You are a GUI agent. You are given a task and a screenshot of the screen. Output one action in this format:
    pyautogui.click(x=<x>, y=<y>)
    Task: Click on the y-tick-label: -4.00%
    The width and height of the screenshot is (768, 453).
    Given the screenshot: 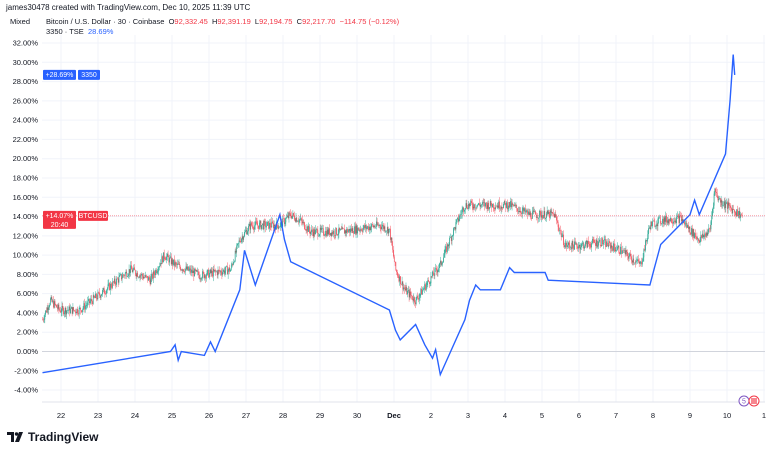 What is the action you would take?
    pyautogui.click(x=26, y=390)
    